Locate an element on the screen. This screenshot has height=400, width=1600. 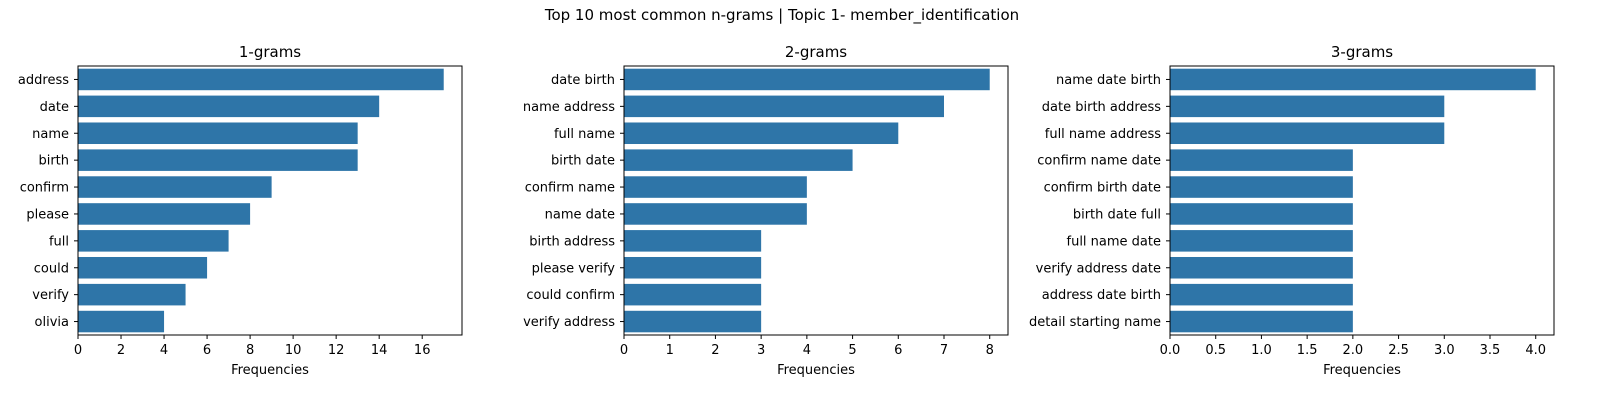
category-label: name address is located at coordinates (569, 107).